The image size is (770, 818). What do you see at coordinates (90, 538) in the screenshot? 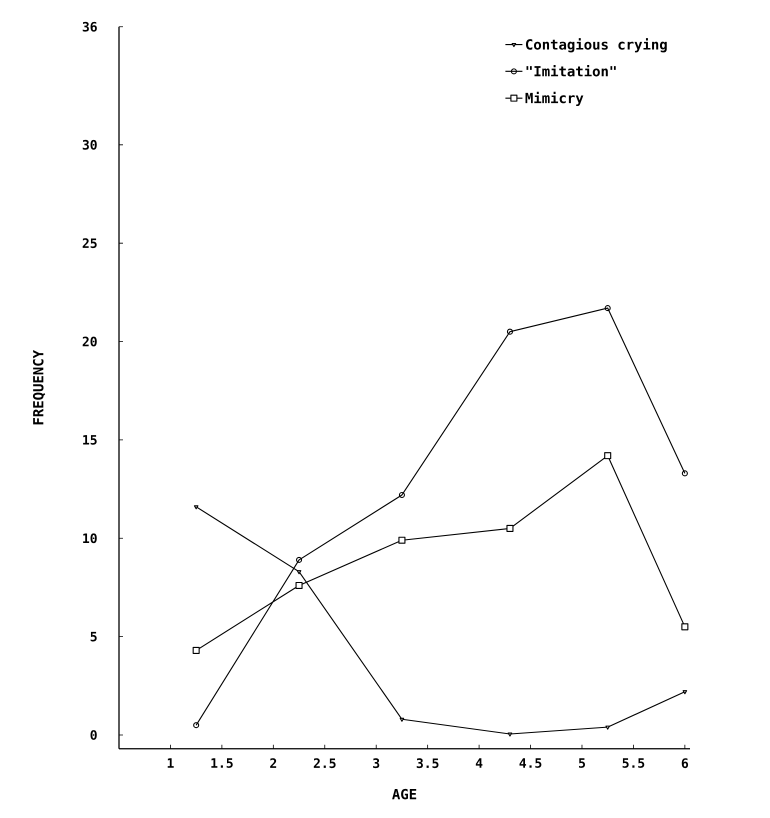
I see `y-tick-label: 10` at bounding box center [90, 538].